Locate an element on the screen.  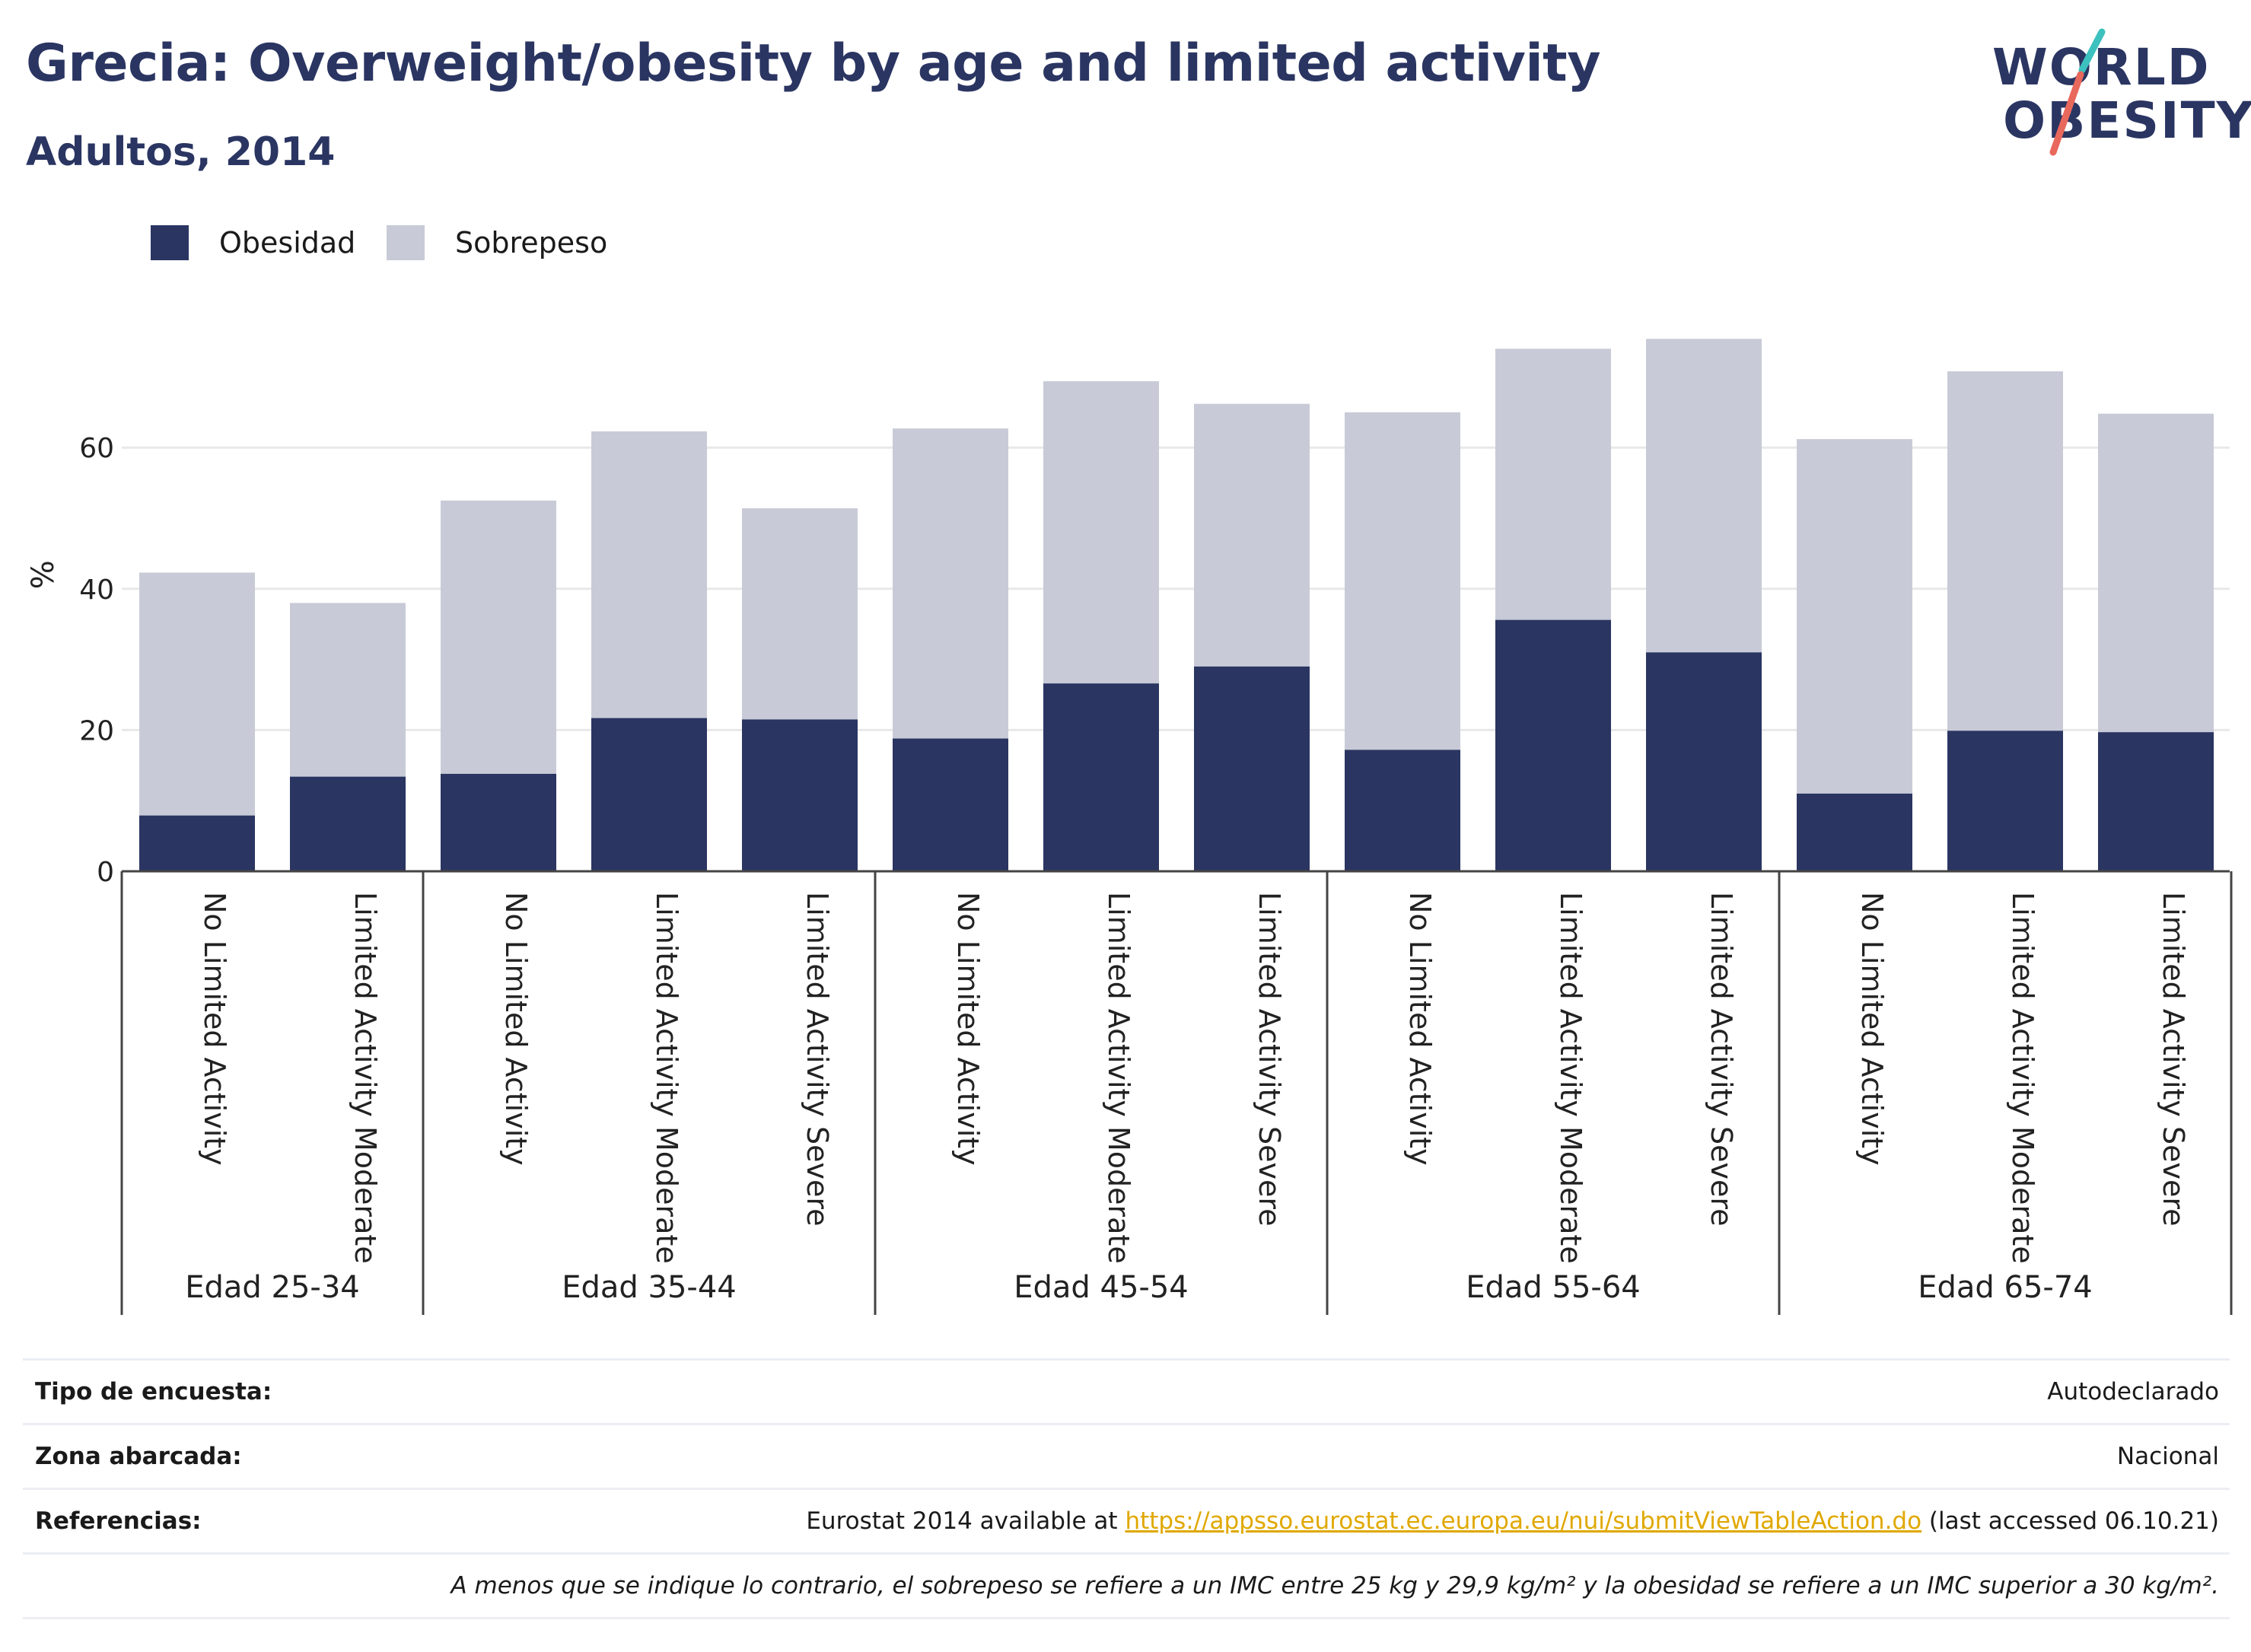
y-tick-label: 60 is located at coordinates (96, 448).